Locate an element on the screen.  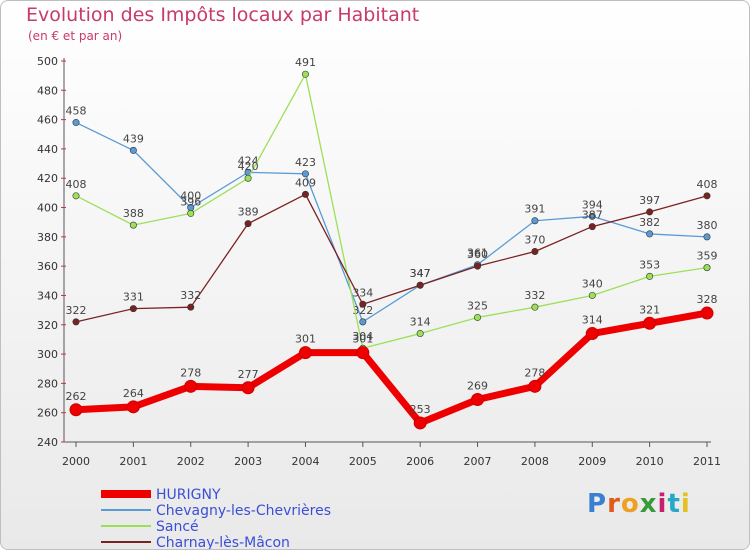
y-tick-label: 240 is located at coordinates (47, 442).